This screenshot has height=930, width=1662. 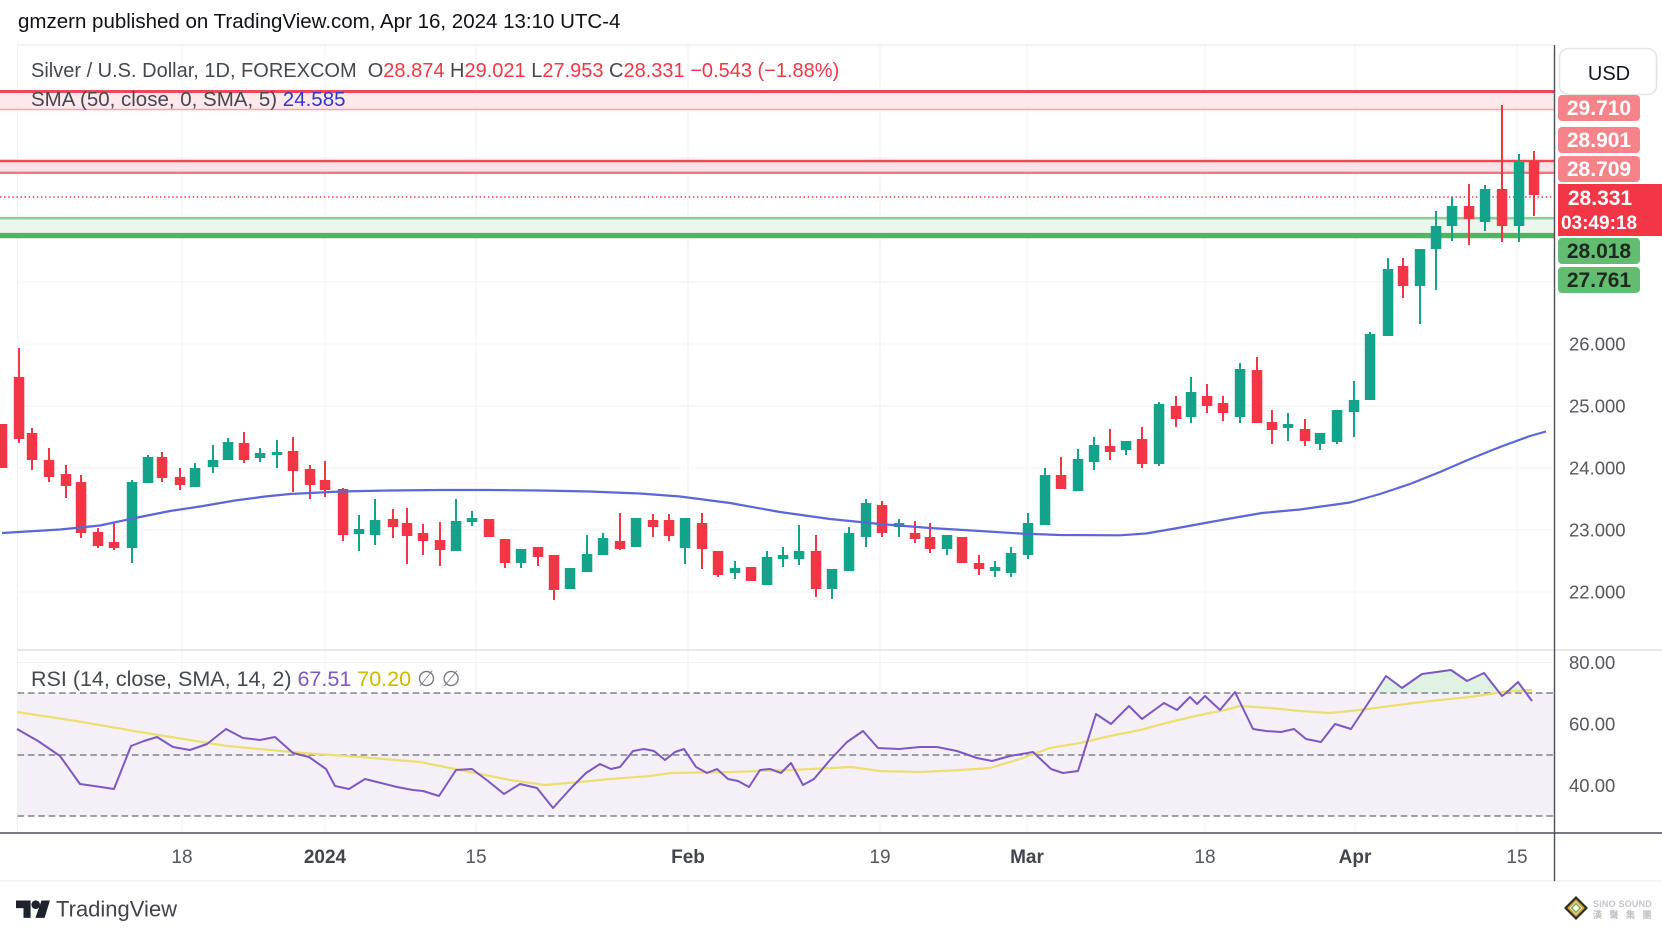 I want to click on svg-text: 40.00, so click(x=1592, y=785).